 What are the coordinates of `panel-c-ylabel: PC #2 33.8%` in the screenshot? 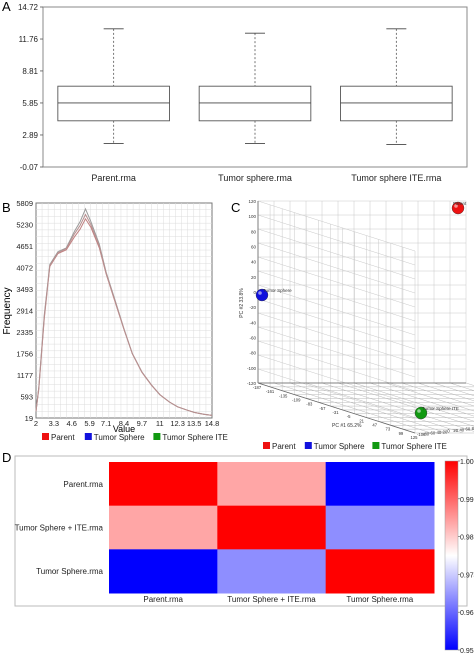 It's located at (242, 303).